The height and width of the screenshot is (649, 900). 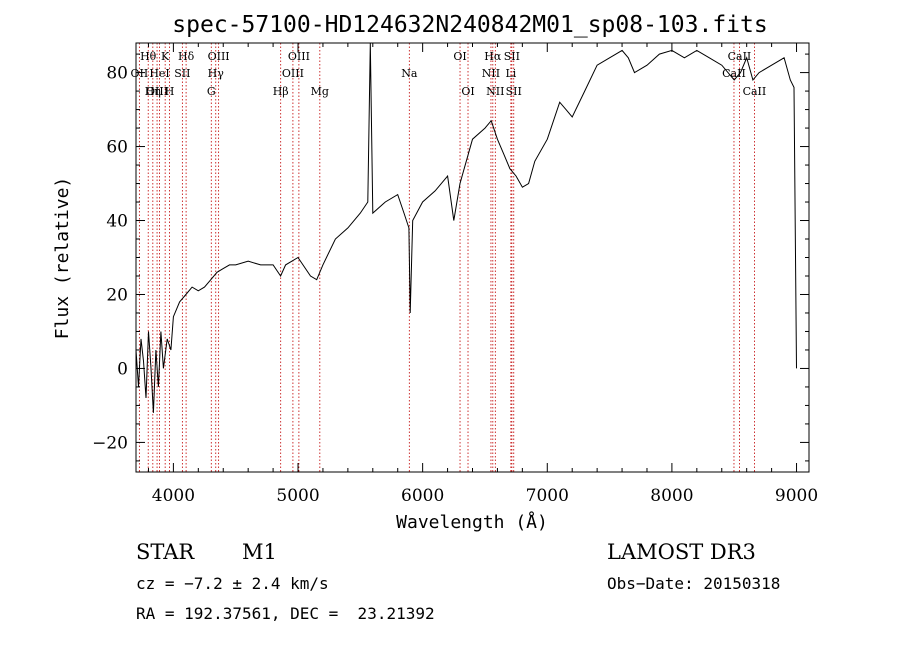 I want to click on emission-line-label: K, so click(x=165, y=56).